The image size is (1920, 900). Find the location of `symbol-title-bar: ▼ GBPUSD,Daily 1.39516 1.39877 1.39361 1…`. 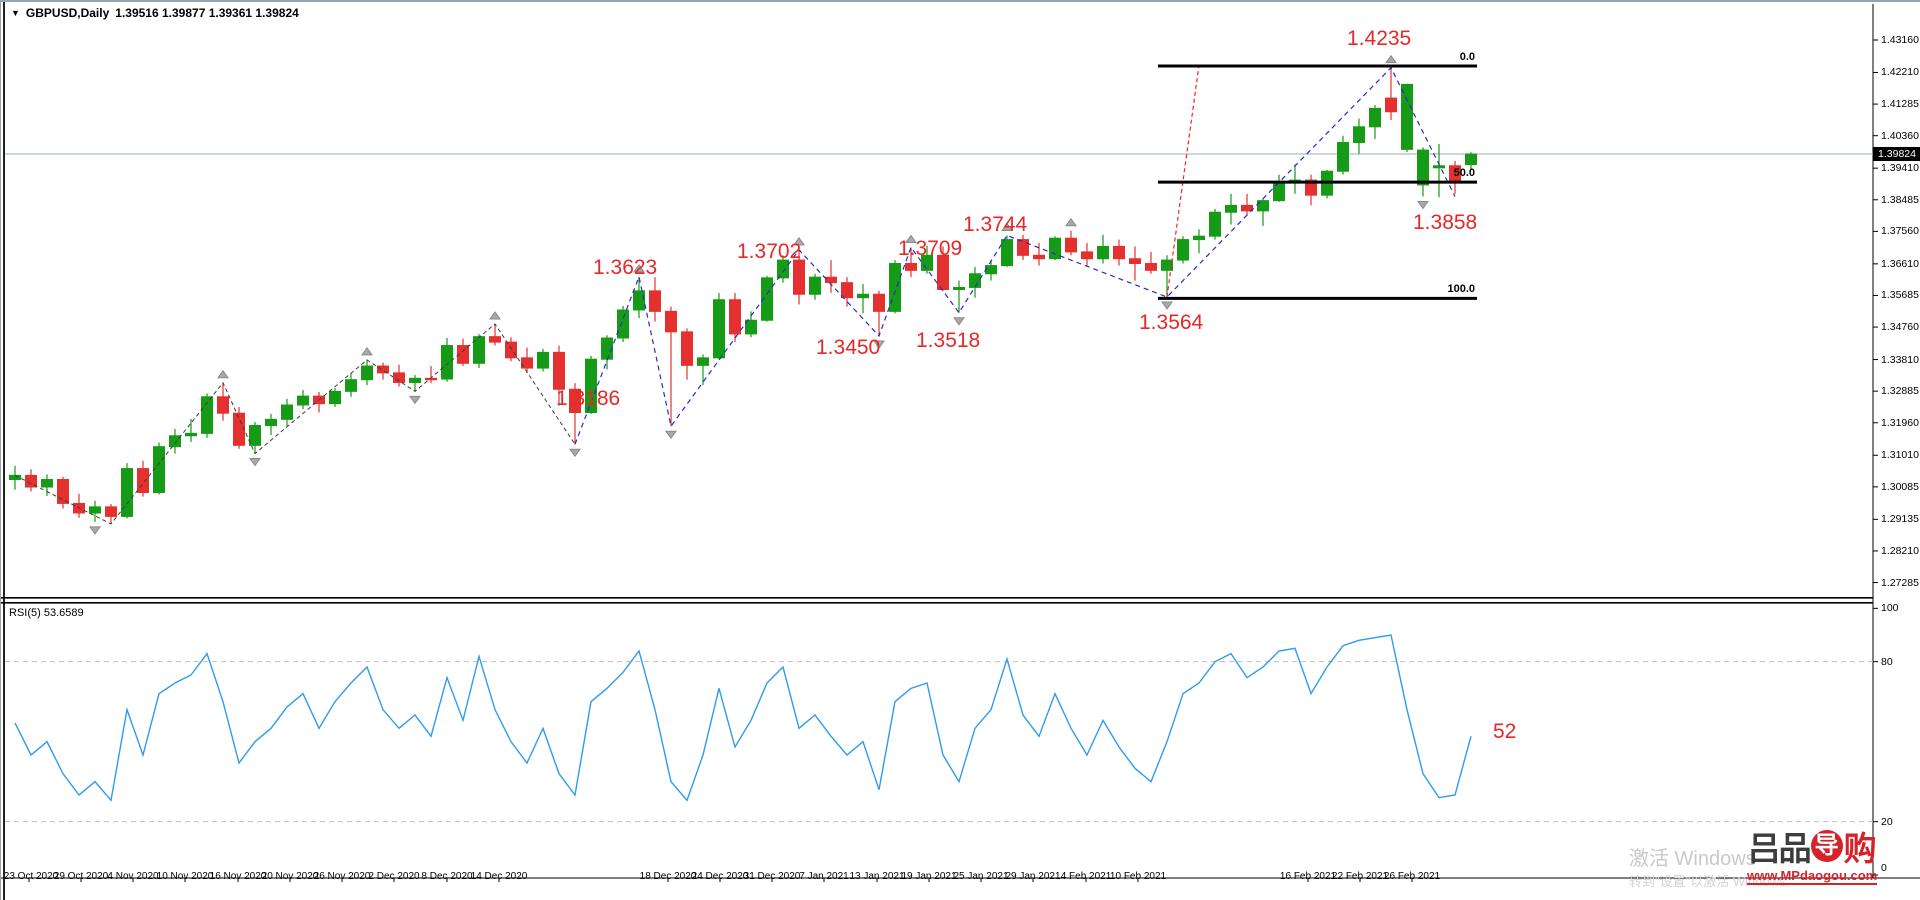

symbol-title-bar: ▼ GBPUSD,Daily 1.39516 1.39877 1.39361 1… is located at coordinates (155, 13).